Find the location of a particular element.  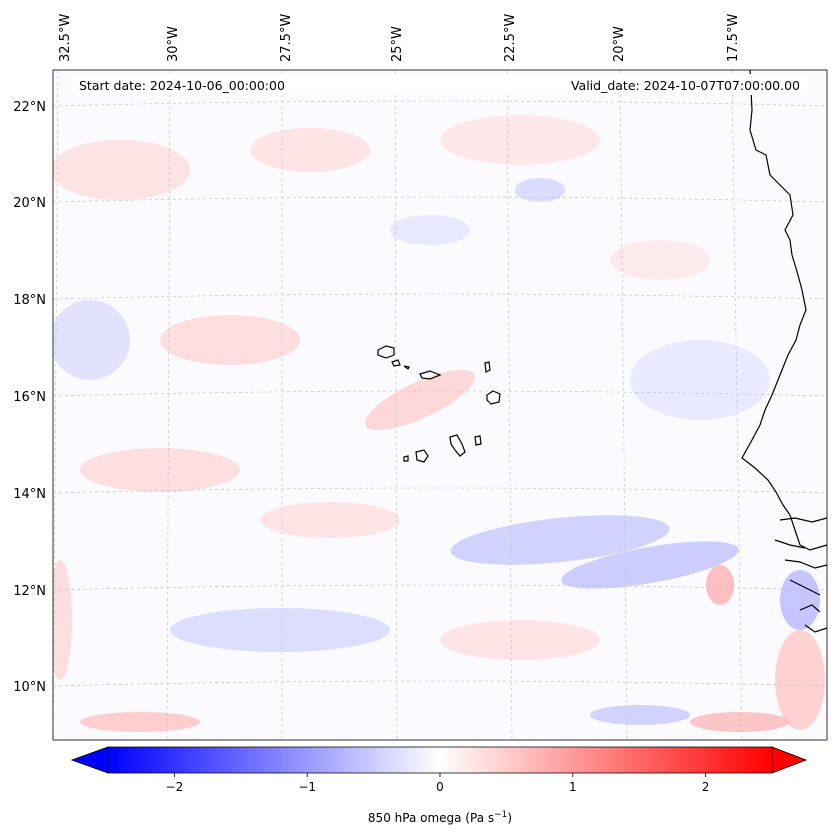

lon-label: 25°W is located at coordinates (397, 44).